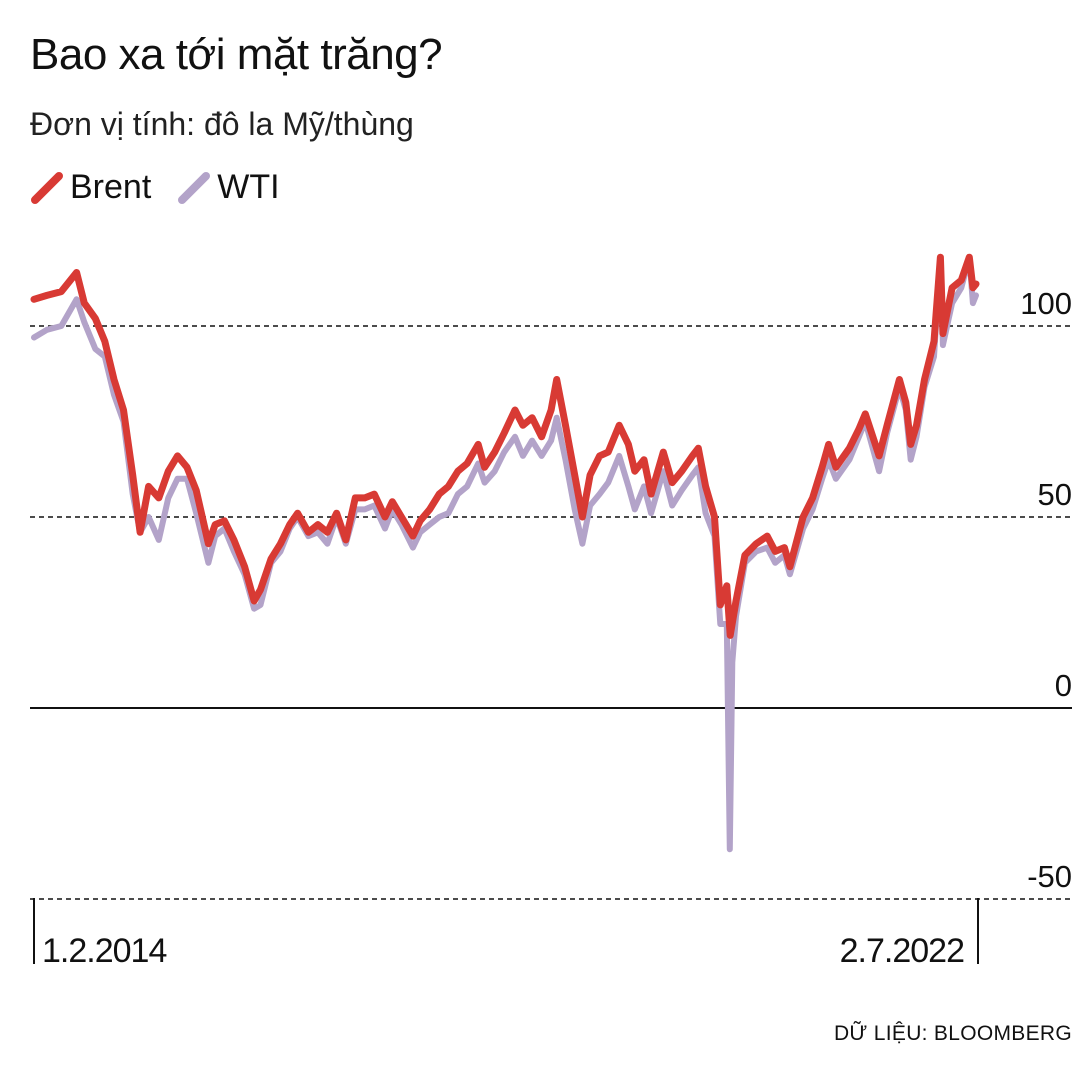 This screenshot has width=1088, height=1086. Describe the element at coordinates (222, 124) in the screenshot. I see `chart-subtitle: Đơn vị tính: đô la Mỹ/thùng` at that location.